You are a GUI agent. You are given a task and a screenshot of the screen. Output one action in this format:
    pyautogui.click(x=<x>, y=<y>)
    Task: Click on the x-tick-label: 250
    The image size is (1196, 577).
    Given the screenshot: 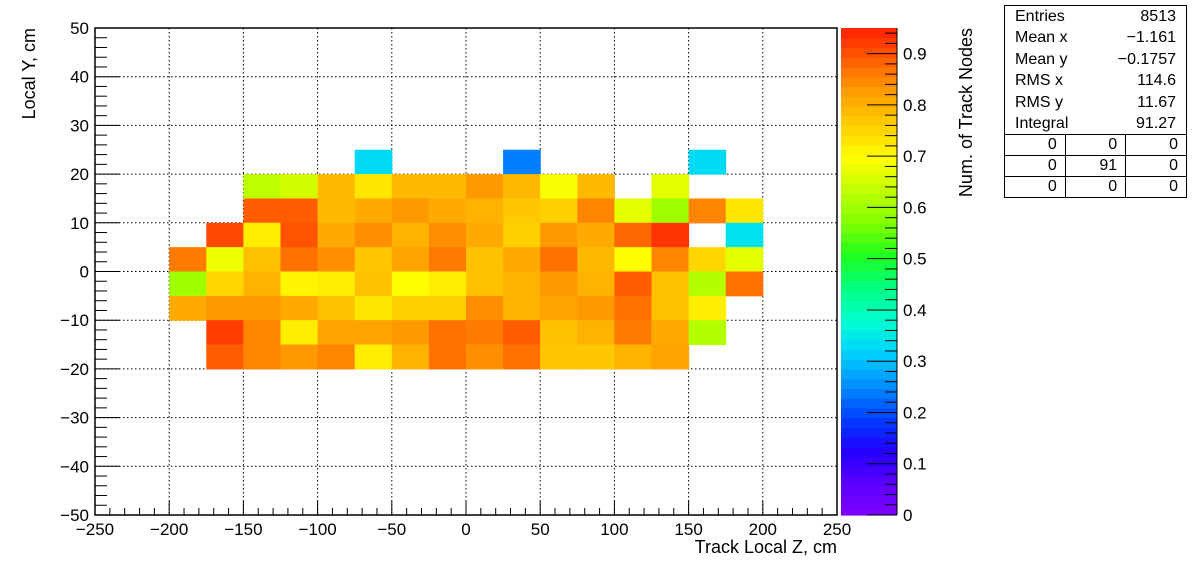 What is the action you would take?
    pyautogui.click(x=837, y=529)
    